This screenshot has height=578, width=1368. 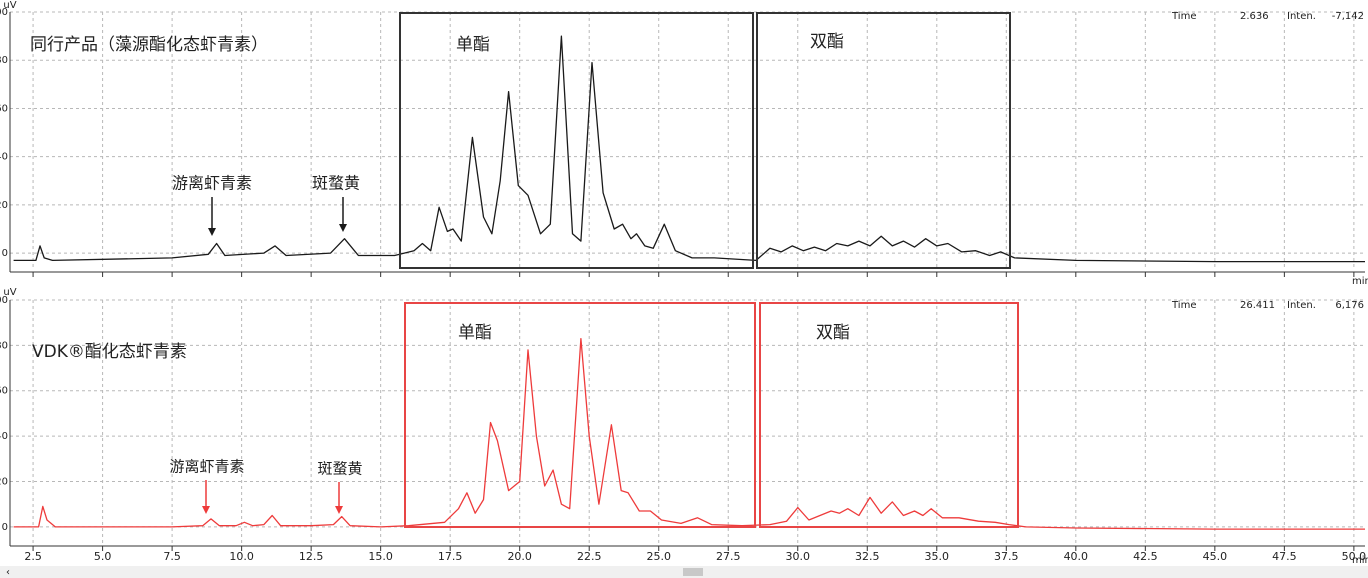 I want to click on scroll-left: ‹, so click(x=8, y=572).